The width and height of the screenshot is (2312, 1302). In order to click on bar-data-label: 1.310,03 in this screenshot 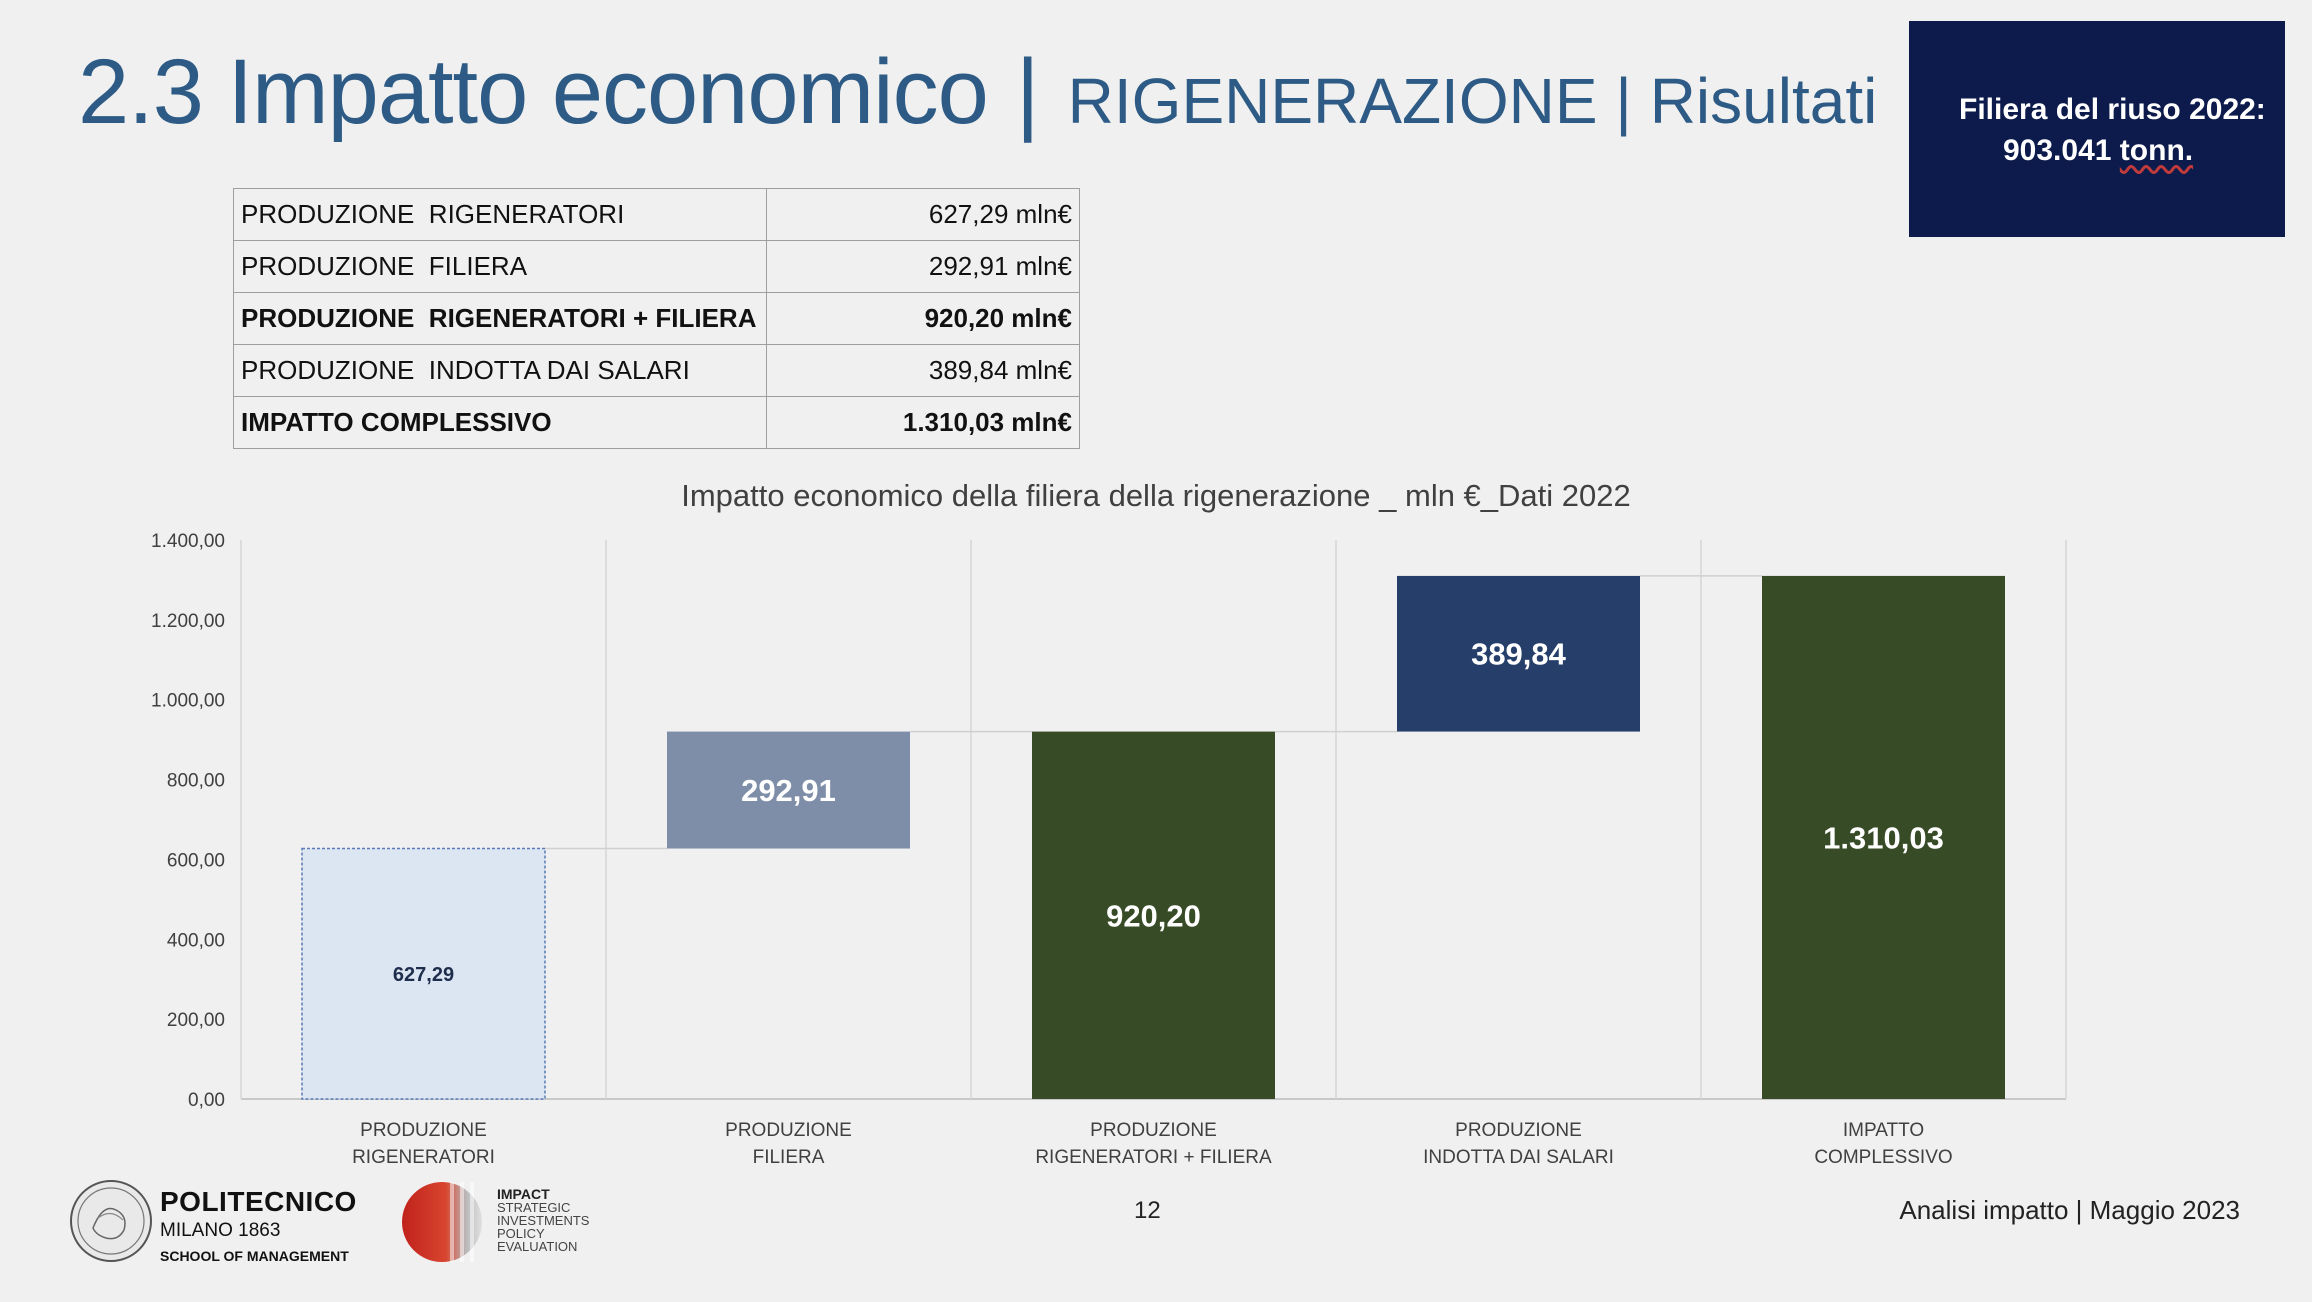, I will do `click(1883, 837)`.